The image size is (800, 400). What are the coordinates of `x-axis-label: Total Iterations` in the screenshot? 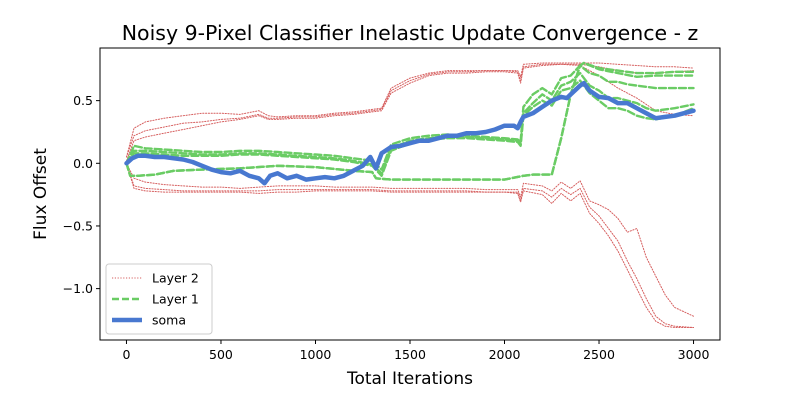 It's located at (409, 379).